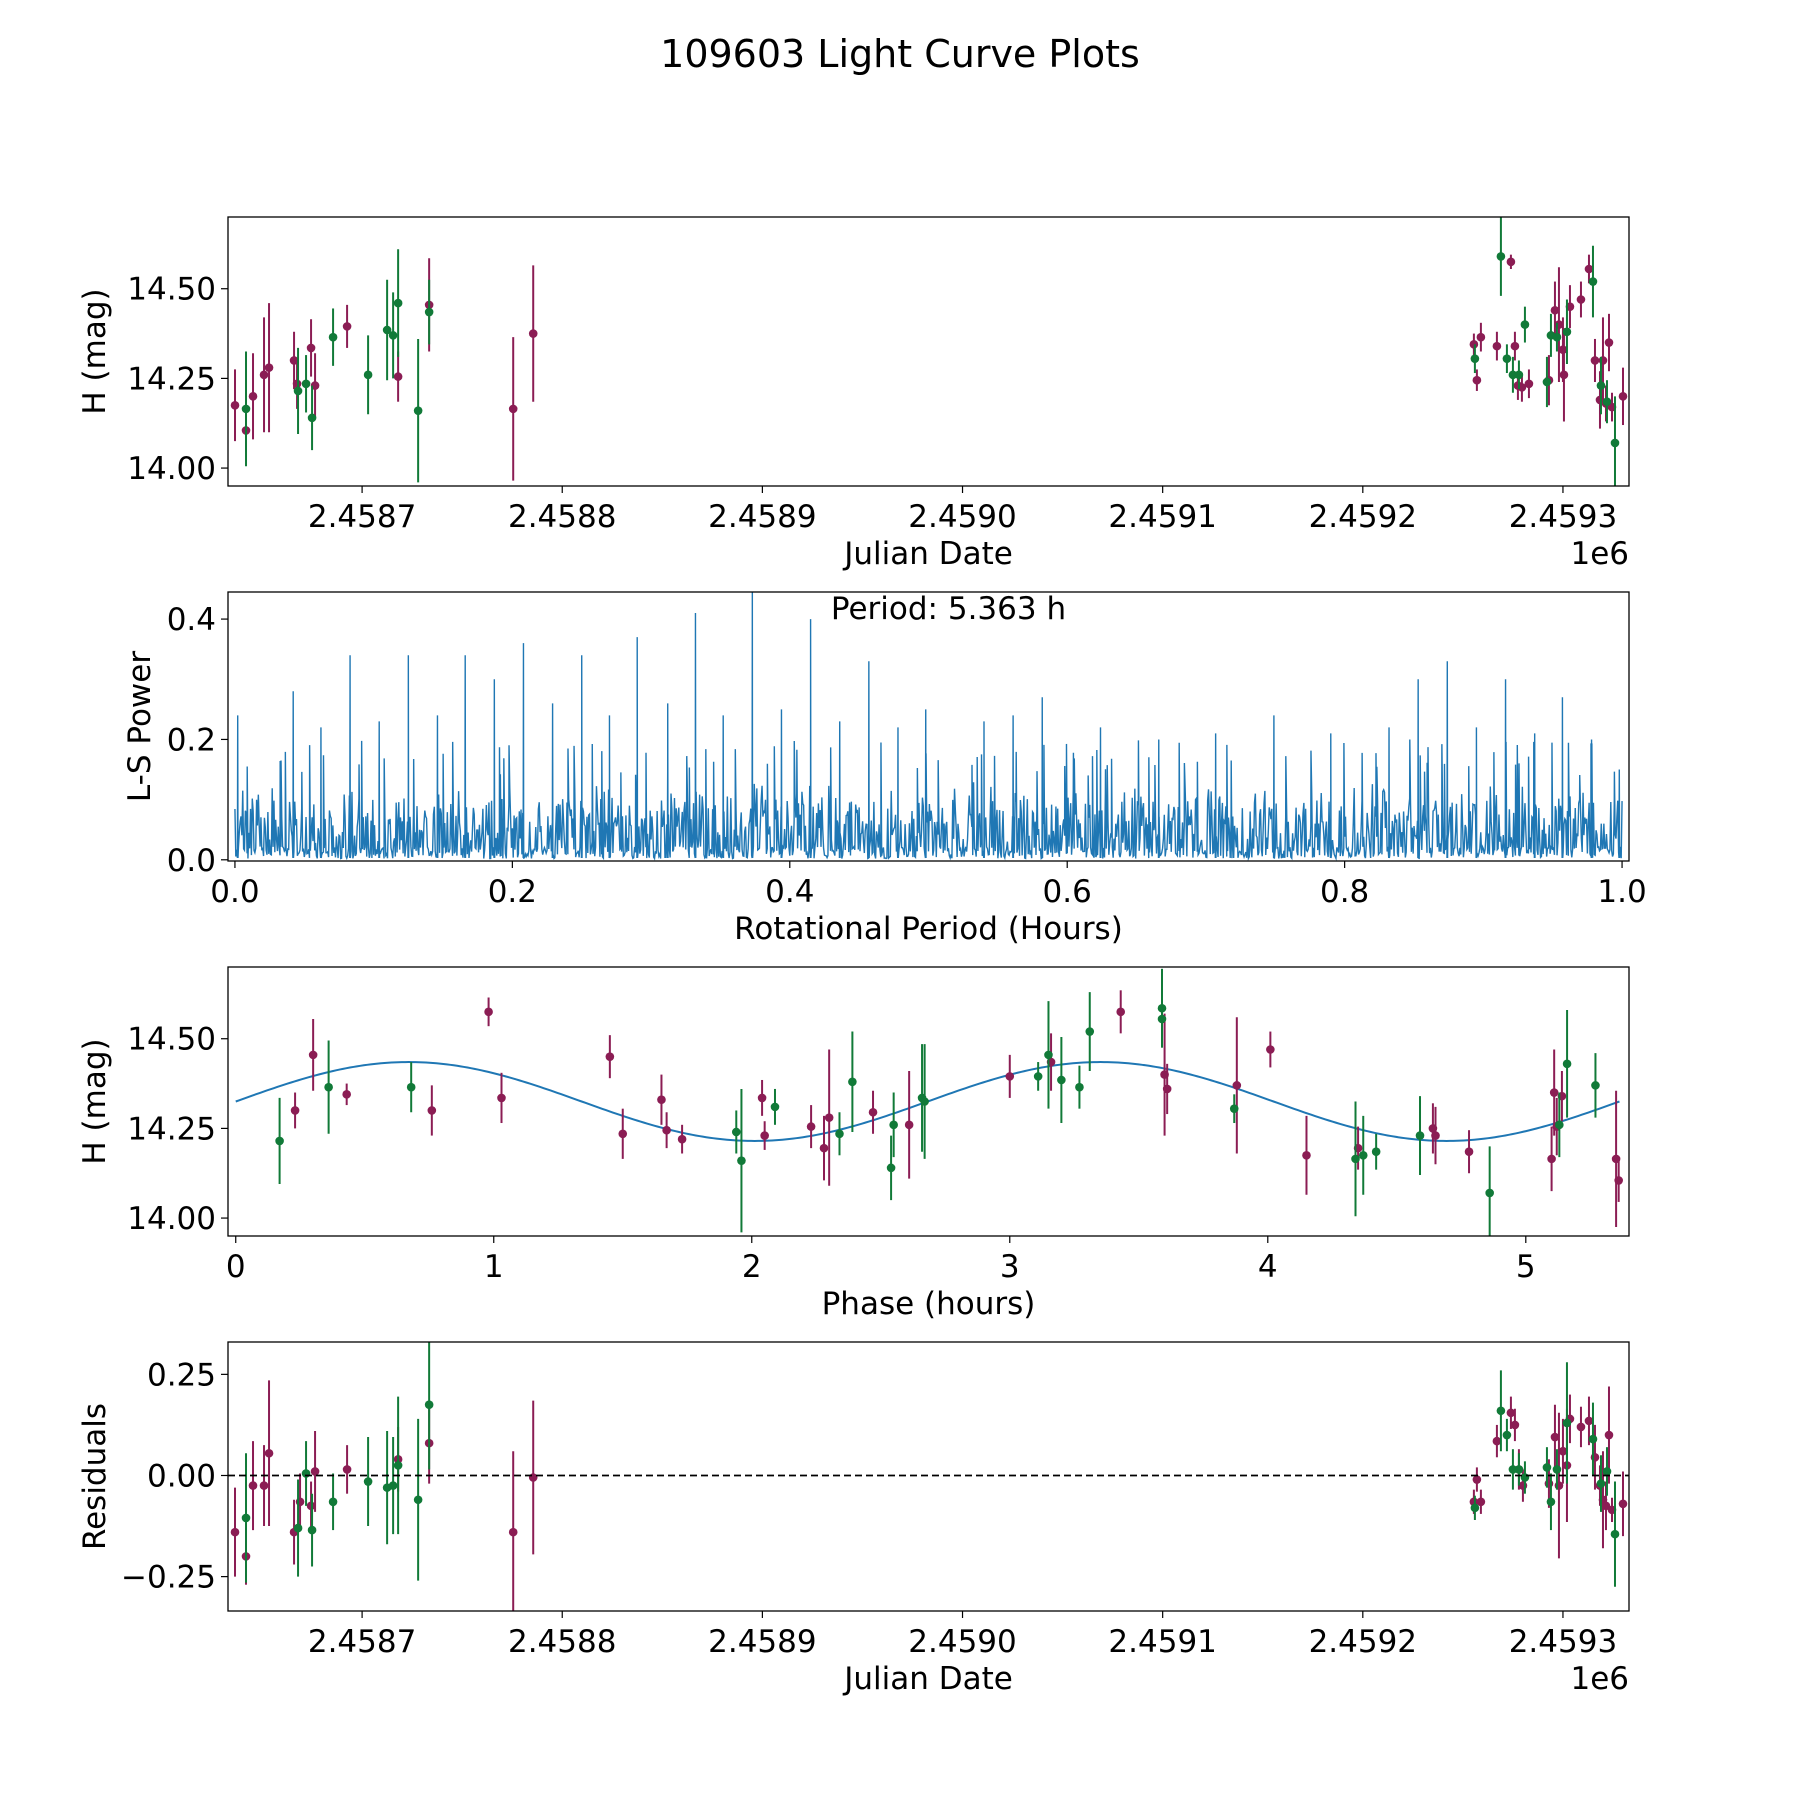 The height and width of the screenshot is (1800, 1800). What do you see at coordinates (962, 517) in the screenshot?
I see `x-tick-label: 2.4590` at bounding box center [962, 517].